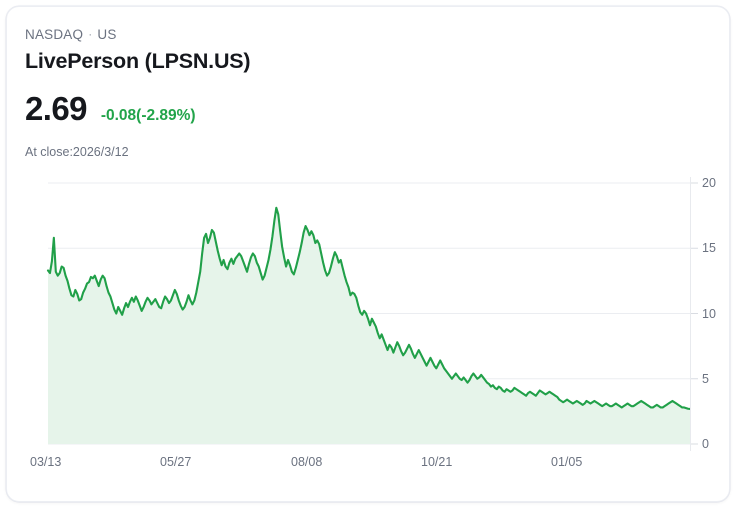 This screenshot has height=508, width=736. Describe the element at coordinates (709, 183) in the screenshot. I see `y-tick-label: 20` at that location.